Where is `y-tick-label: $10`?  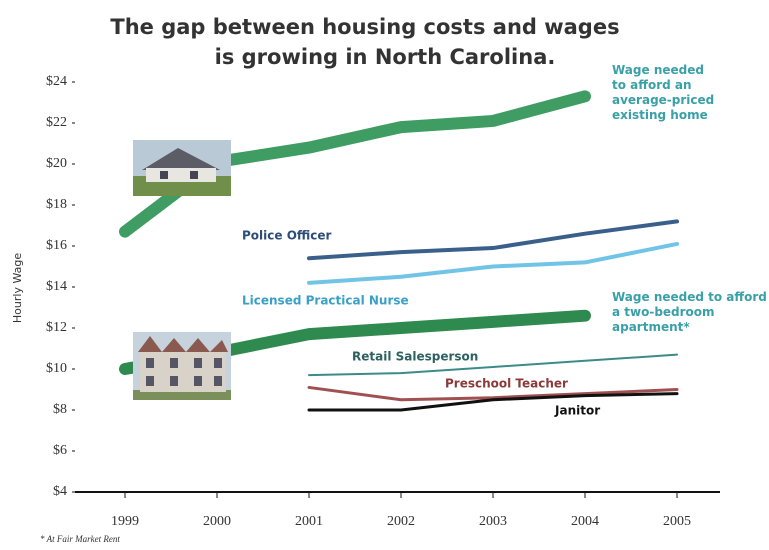
y-tick-label: $10 is located at coordinates (56, 368).